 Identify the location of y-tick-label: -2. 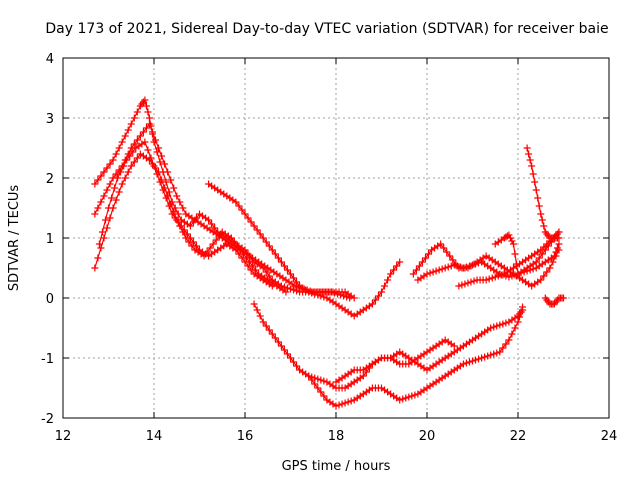
(47, 419).